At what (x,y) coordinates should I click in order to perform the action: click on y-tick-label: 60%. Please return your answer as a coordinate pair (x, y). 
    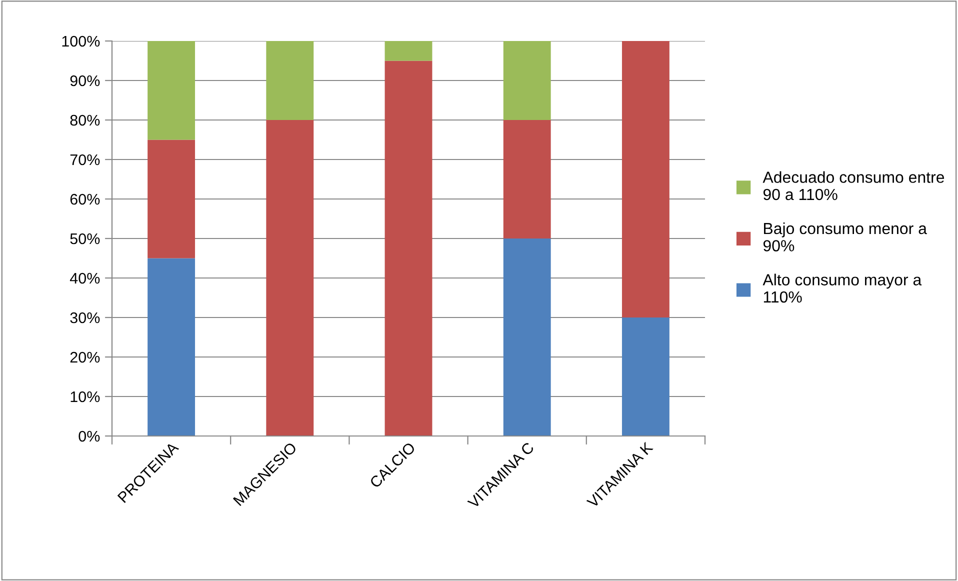
    Looking at the image, I should click on (85, 199).